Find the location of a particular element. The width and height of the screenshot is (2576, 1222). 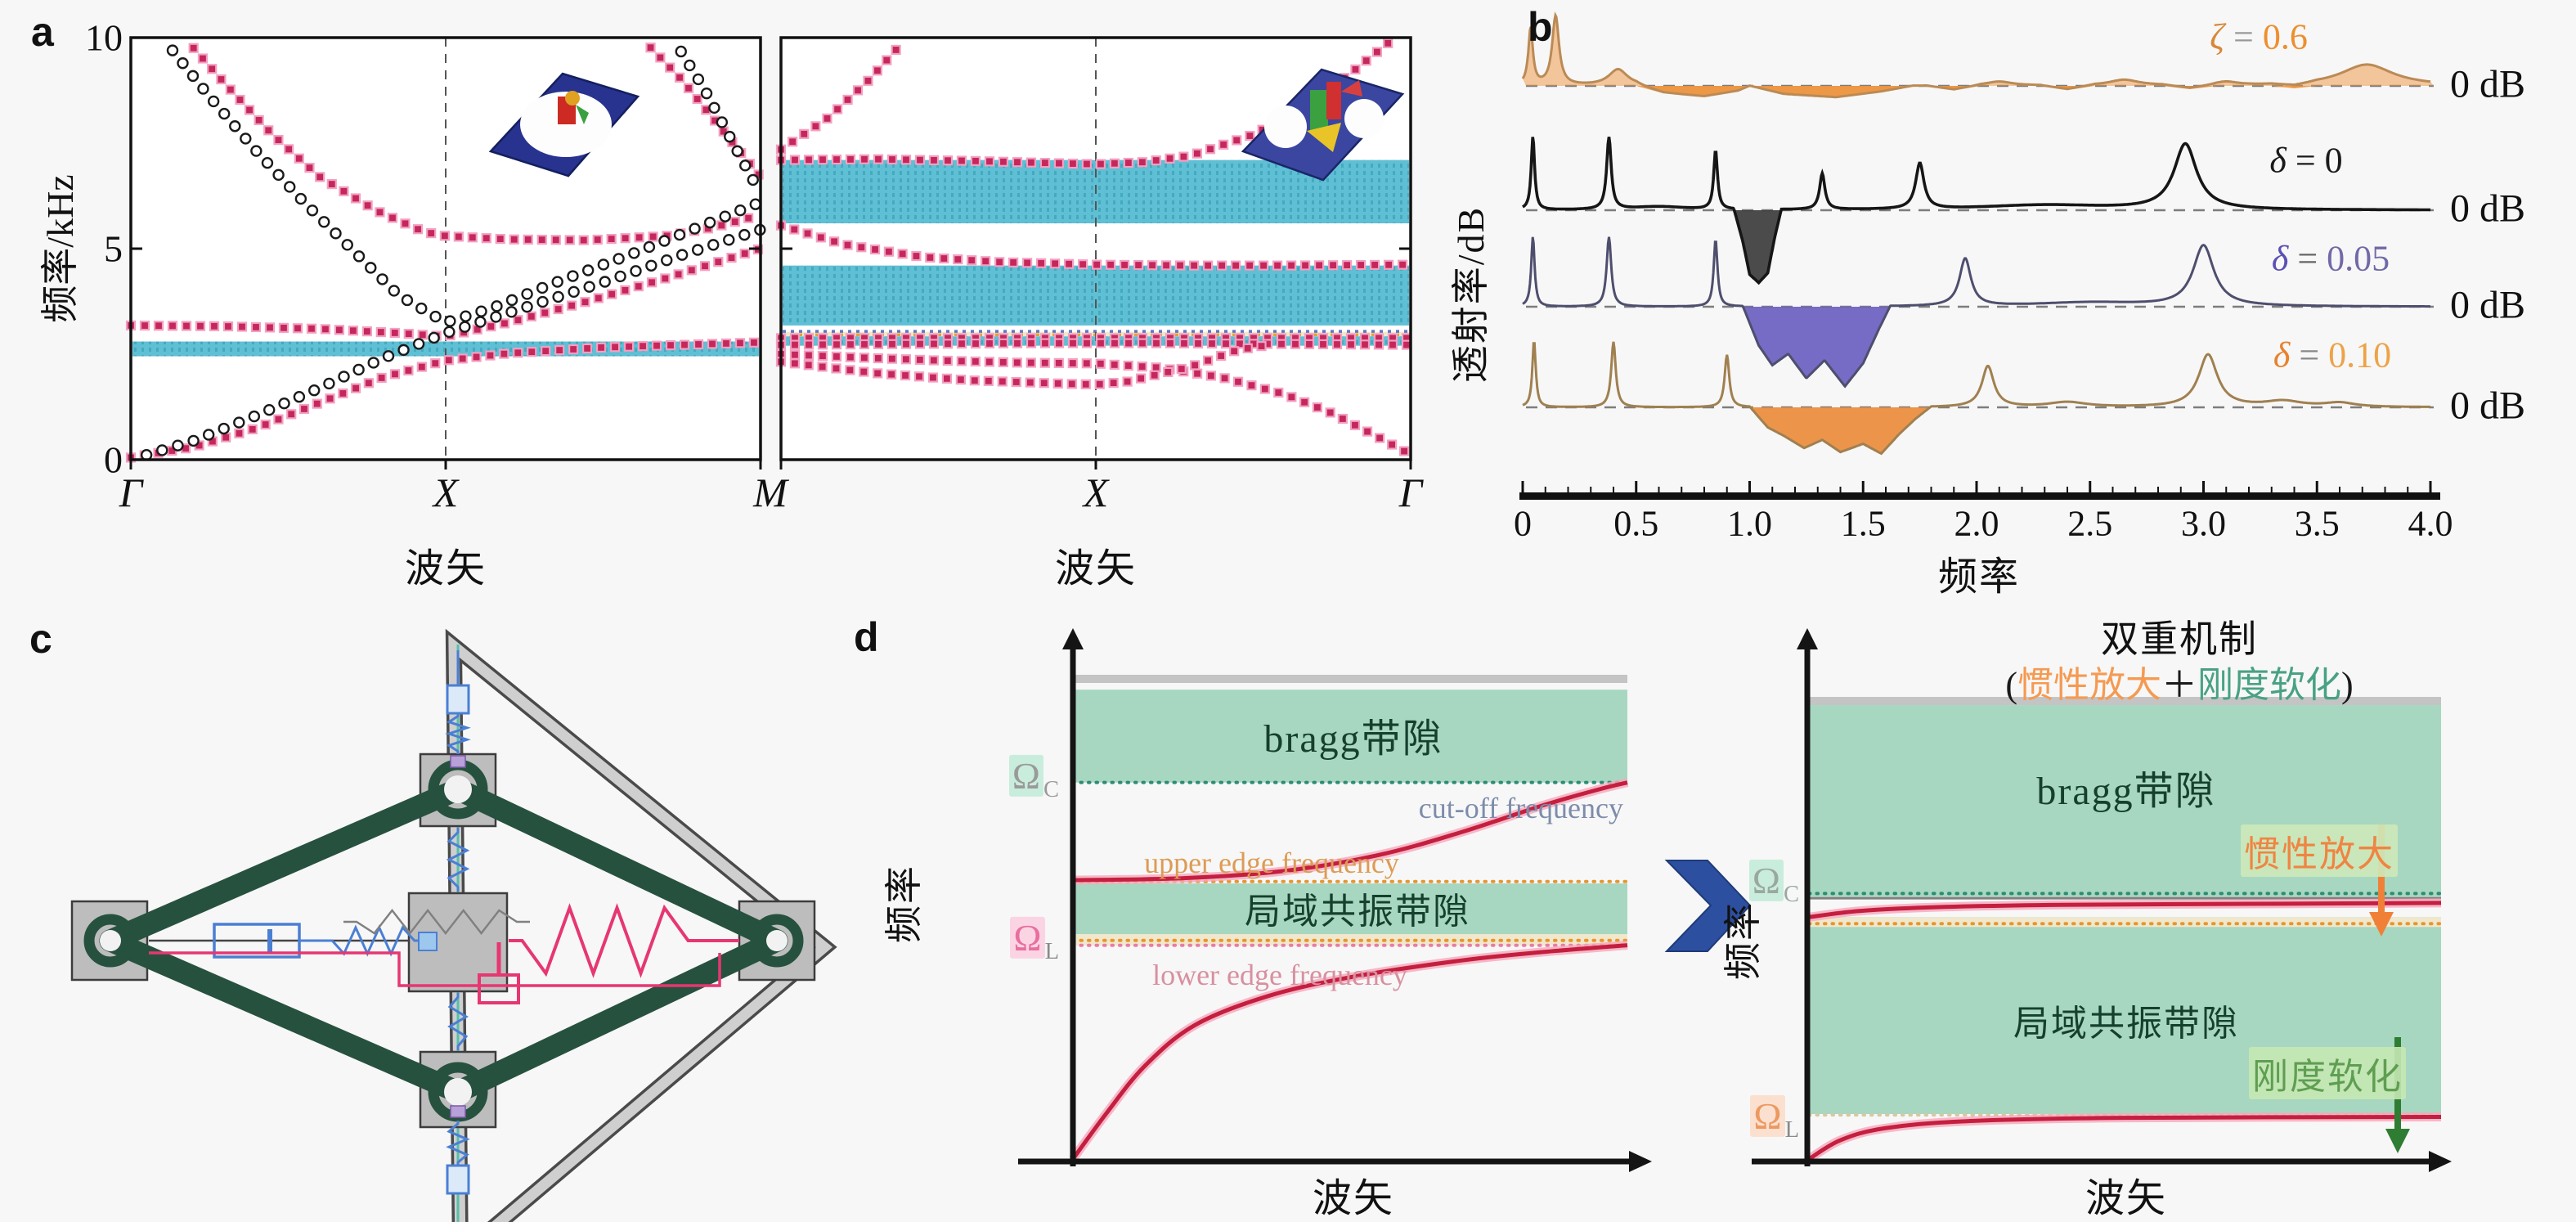

transmission-x-tick: 0.5 is located at coordinates (1636, 523).